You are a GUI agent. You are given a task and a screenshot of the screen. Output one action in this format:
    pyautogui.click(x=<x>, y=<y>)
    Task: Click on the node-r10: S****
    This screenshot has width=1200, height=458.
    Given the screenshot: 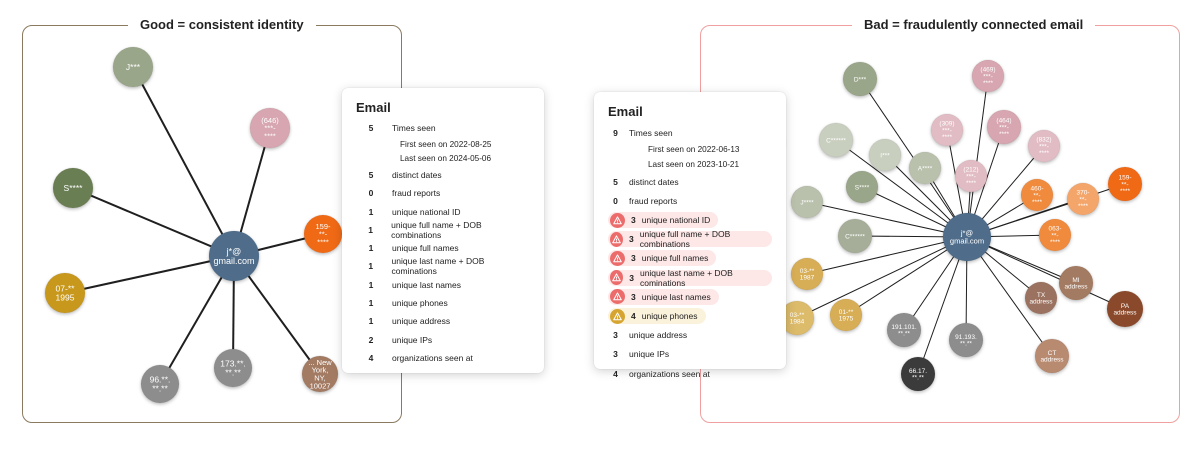 What is the action you would take?
    pyautogui.click(x=862, y=187)
    